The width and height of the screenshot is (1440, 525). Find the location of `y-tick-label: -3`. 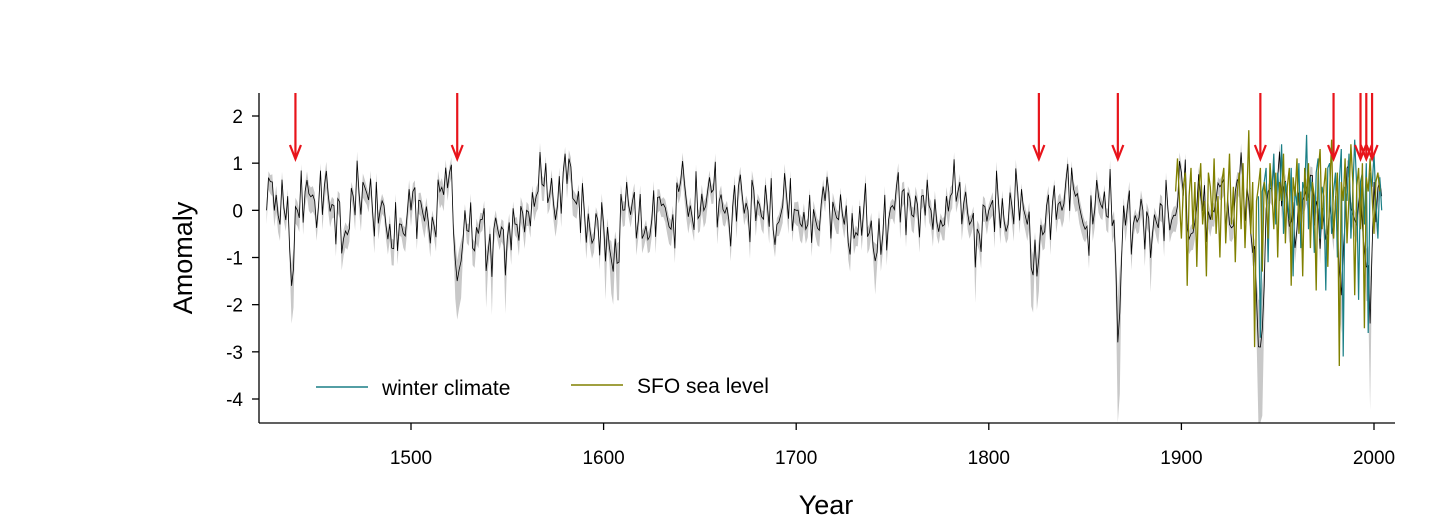

y-tick-label: -3 is located at coordinates (234, 353).